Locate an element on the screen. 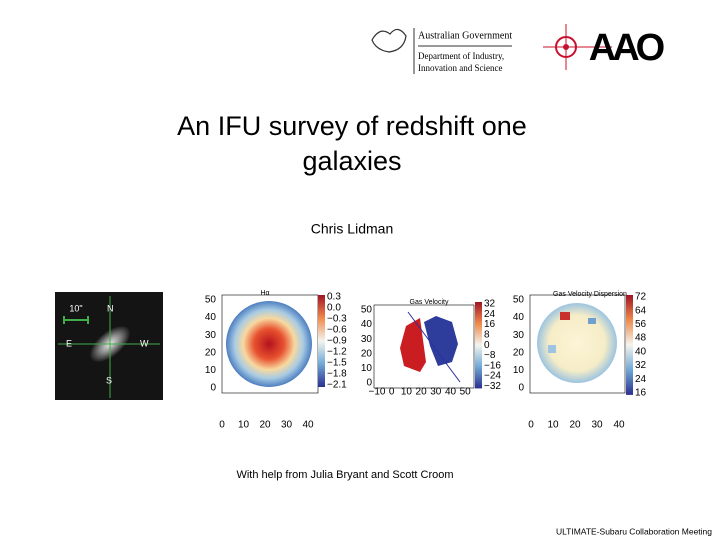  colorbar-label: −2.1 is located at coordinates (337, 385).